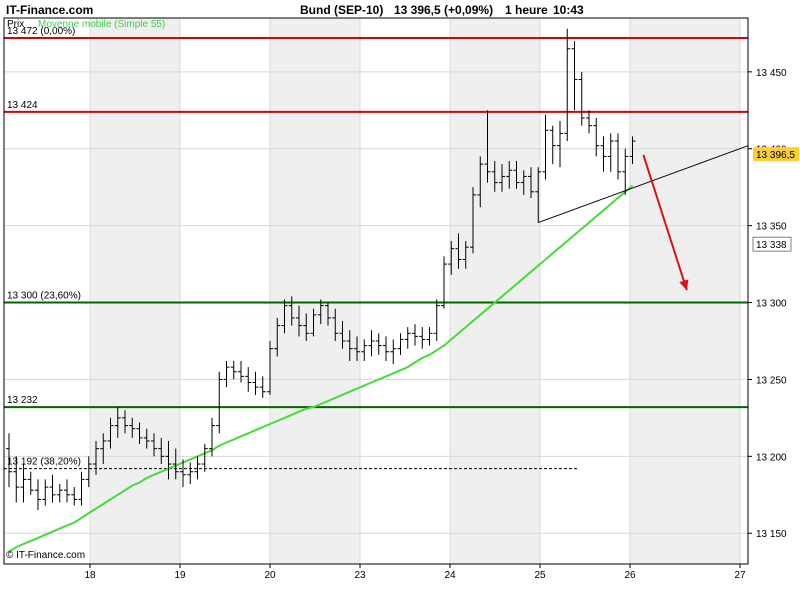  What do you see at coordinates (775, 199) in the screenshot?
I see `value-badges: 13 396,5 13 338` at bounding box center [775, 199].